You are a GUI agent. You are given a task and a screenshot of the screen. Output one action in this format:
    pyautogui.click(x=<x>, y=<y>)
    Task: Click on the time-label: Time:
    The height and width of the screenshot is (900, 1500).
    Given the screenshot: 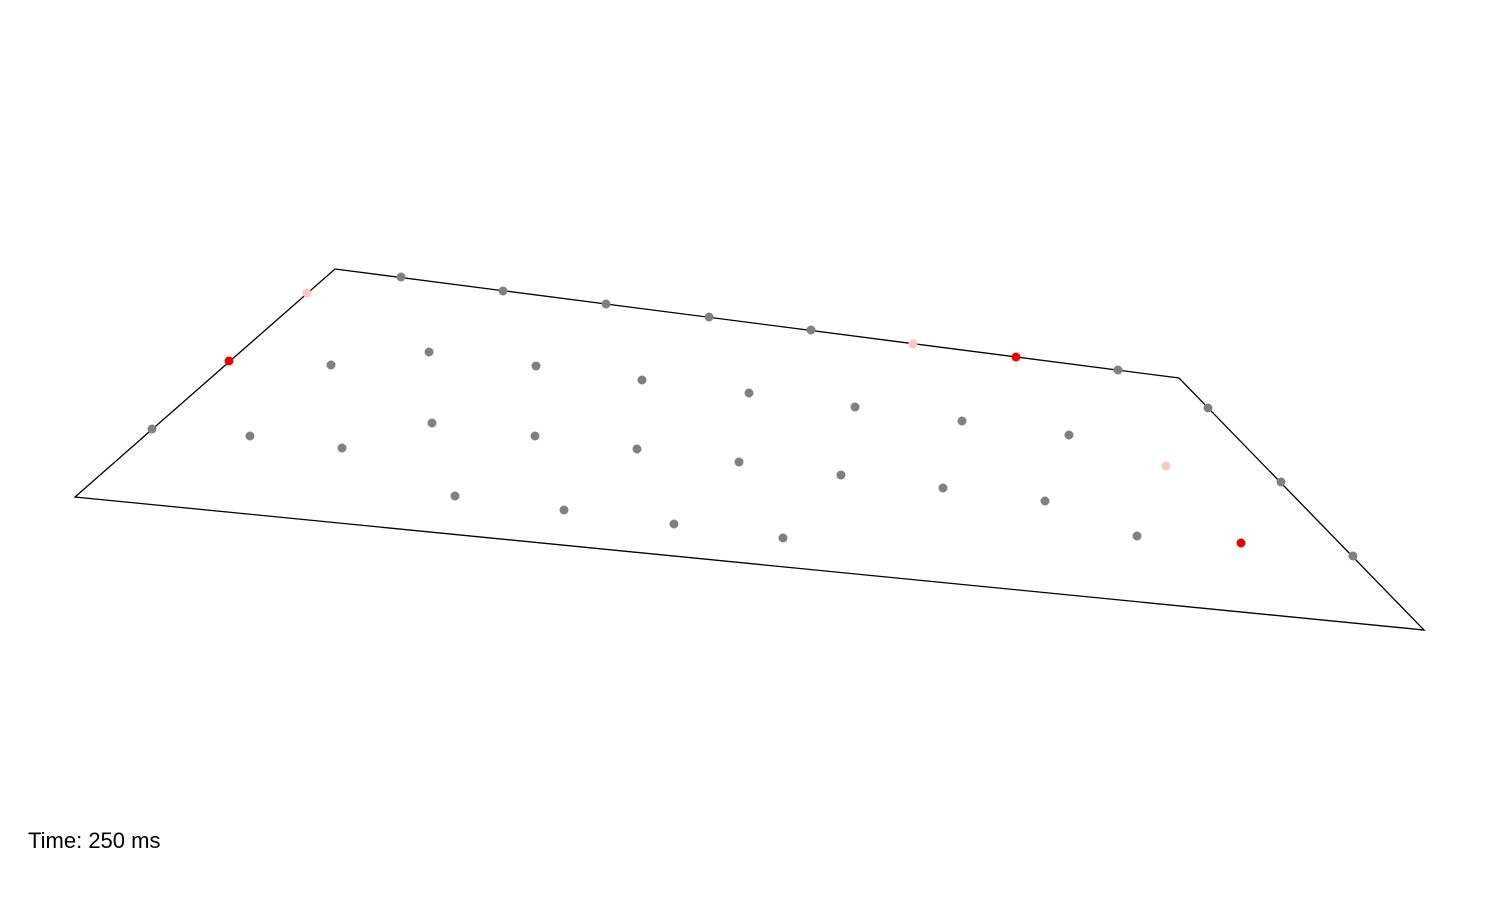 What is the action you would take?
    pyautogui.click(x=55, y=840)
    